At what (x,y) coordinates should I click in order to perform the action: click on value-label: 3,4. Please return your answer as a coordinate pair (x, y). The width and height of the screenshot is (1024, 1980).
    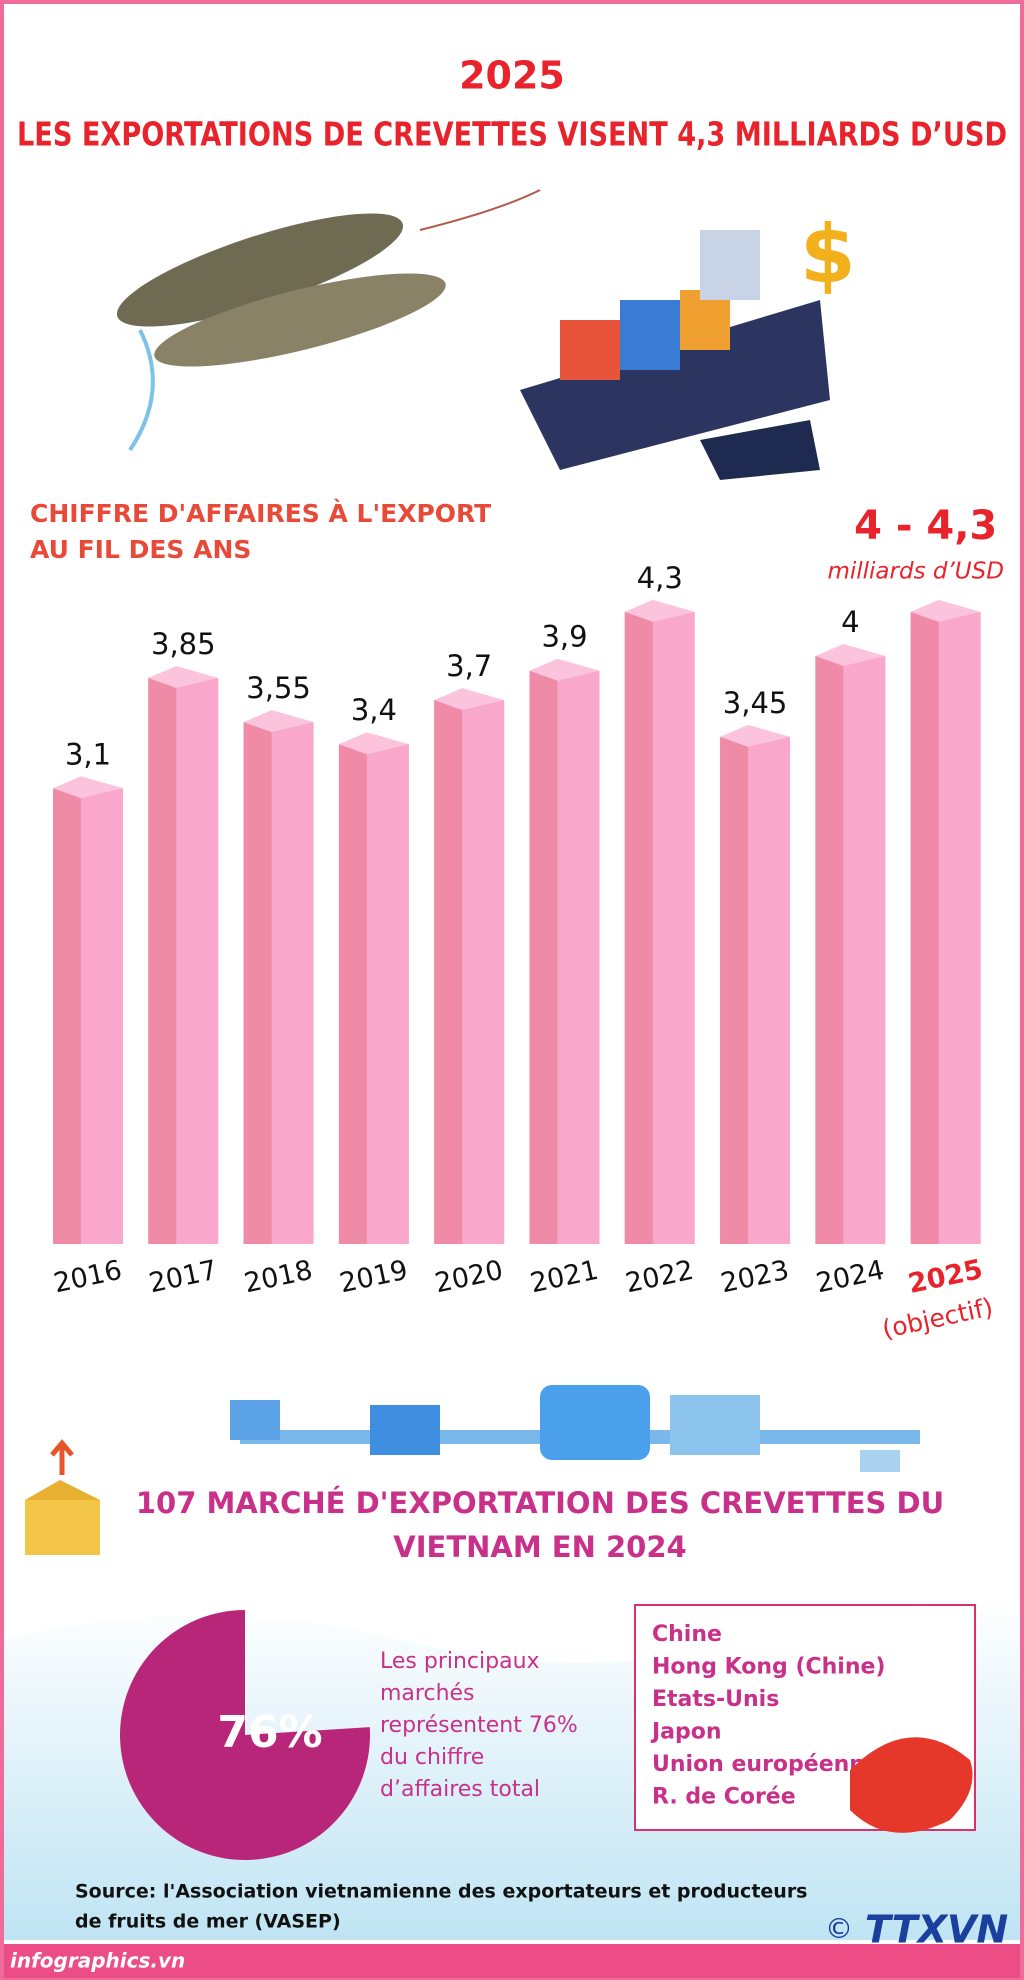
    Looking at the image, I should click on (374, 710).